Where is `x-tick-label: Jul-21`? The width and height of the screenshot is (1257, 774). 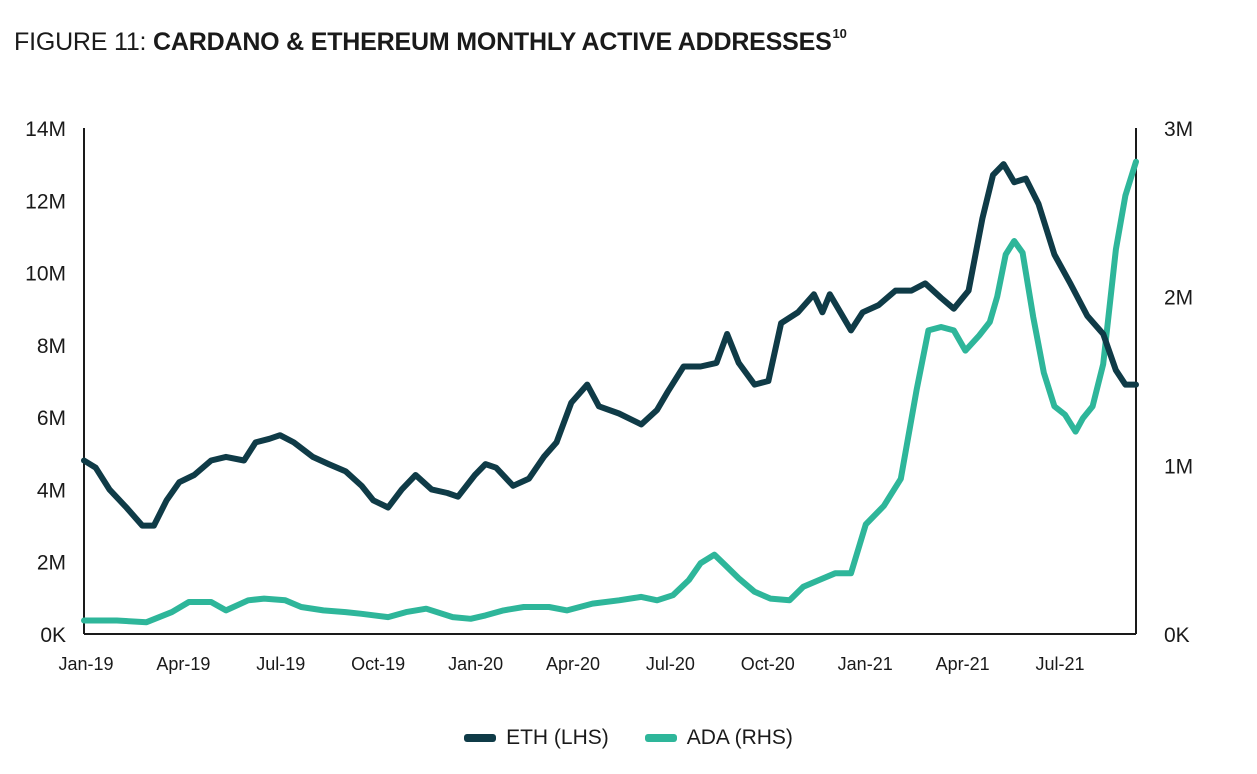
x-tick-label: Jul-21 is located at coordinates (1059, 664).